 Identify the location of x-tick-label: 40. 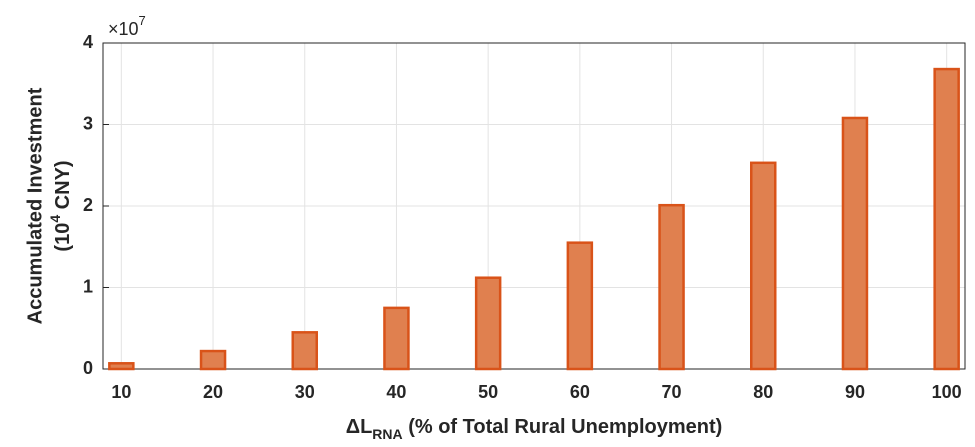
(396, 392).